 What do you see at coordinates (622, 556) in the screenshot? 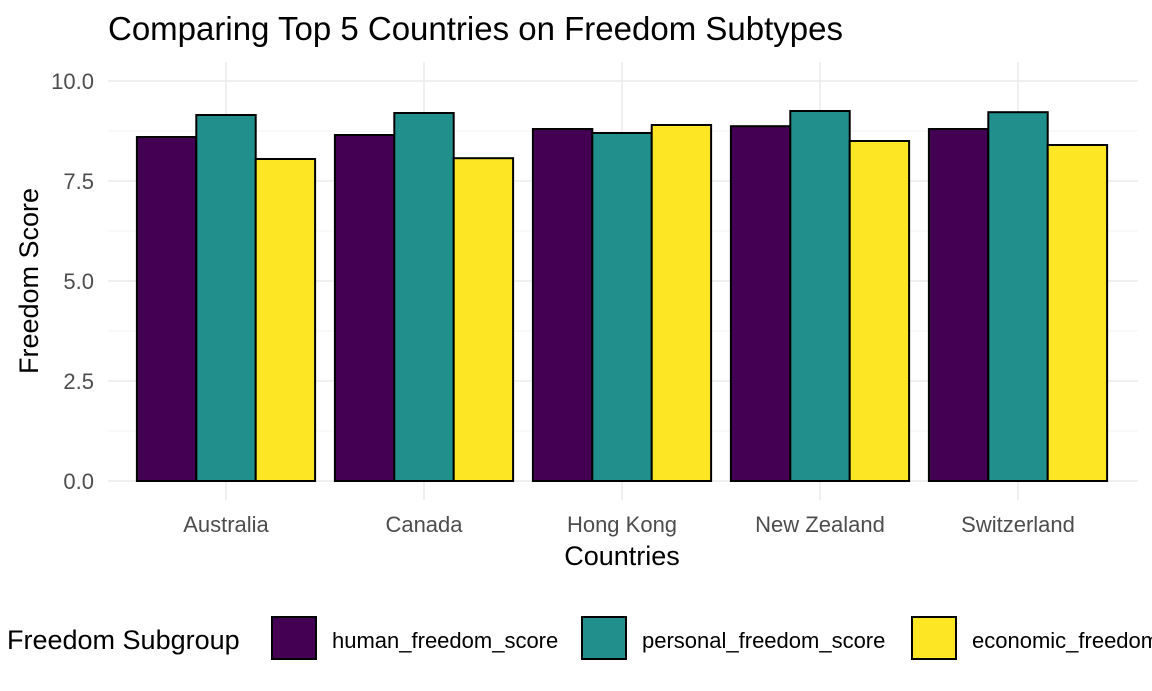
I see `x-axis-title: Countries` at bounding box center [622, 556].